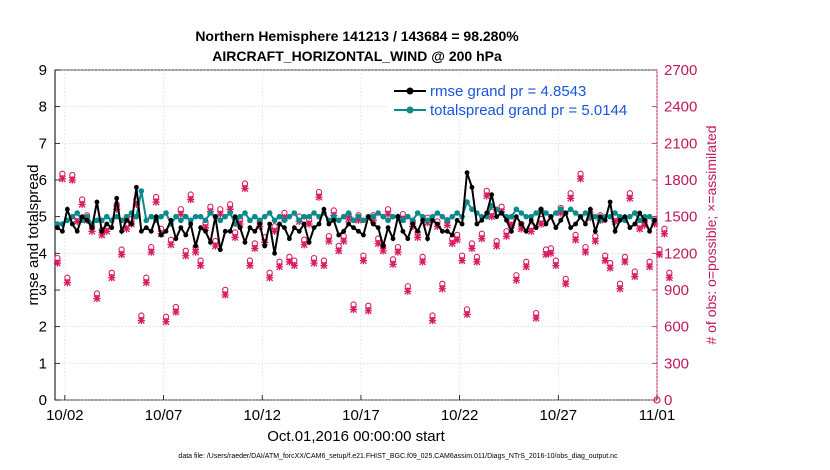 The image size is (830, 470). What do you see at coordinates (410, 110) in the screenshot?
I see `legend-spread-marker` at bounding box center [410, 110].